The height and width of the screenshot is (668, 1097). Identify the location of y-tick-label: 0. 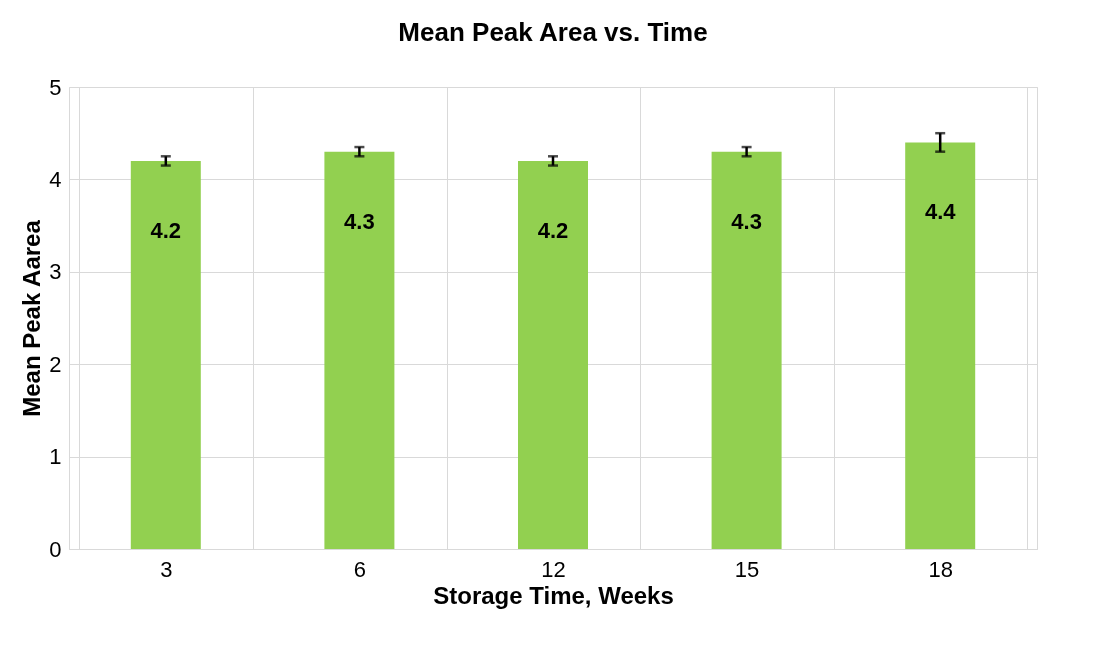
(55, 549).